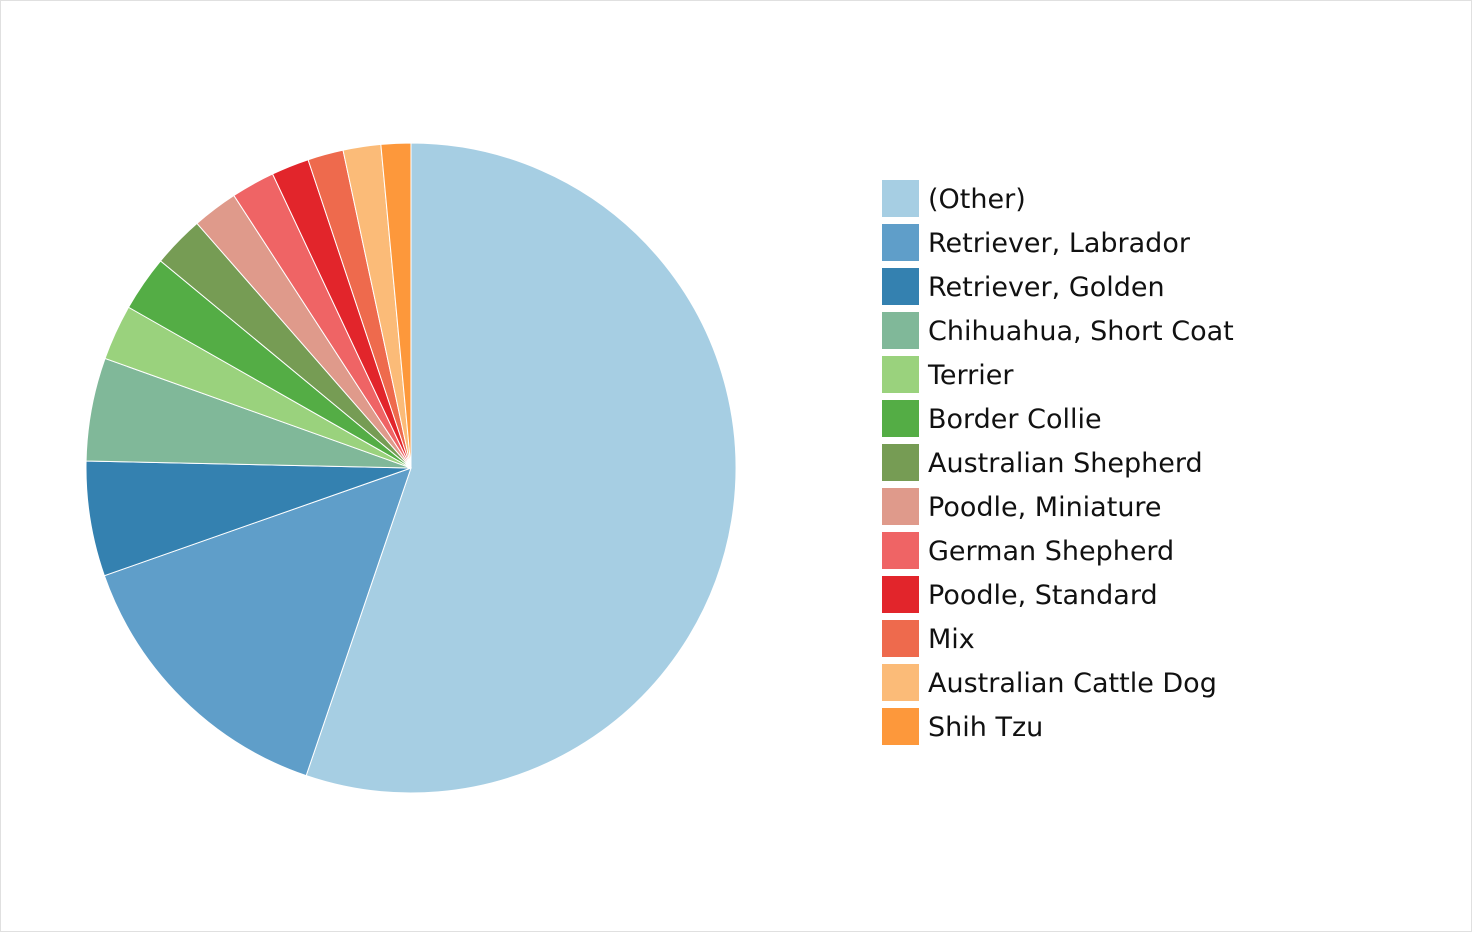 Image resolution: width=1474 pixels, height=934 pixels. What do you see at coordinates (1043, 595) in the screenshot?
I see `legend-label: Poodle, Standard` at bounding box center [1043, 595].